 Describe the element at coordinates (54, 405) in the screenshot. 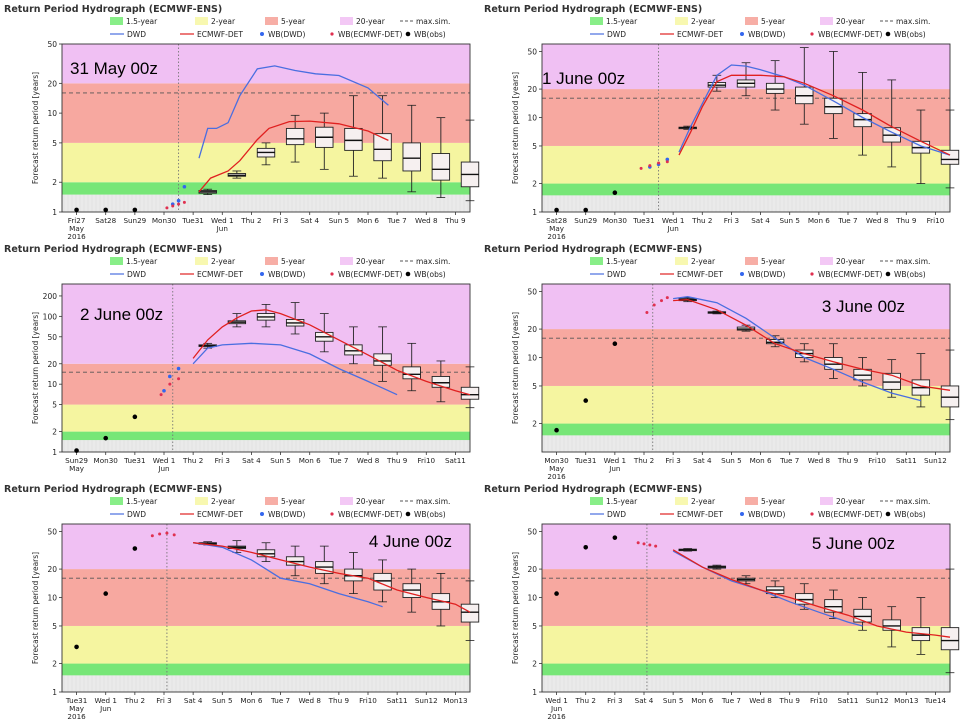

I see `y-tick-label: 5` at that location.